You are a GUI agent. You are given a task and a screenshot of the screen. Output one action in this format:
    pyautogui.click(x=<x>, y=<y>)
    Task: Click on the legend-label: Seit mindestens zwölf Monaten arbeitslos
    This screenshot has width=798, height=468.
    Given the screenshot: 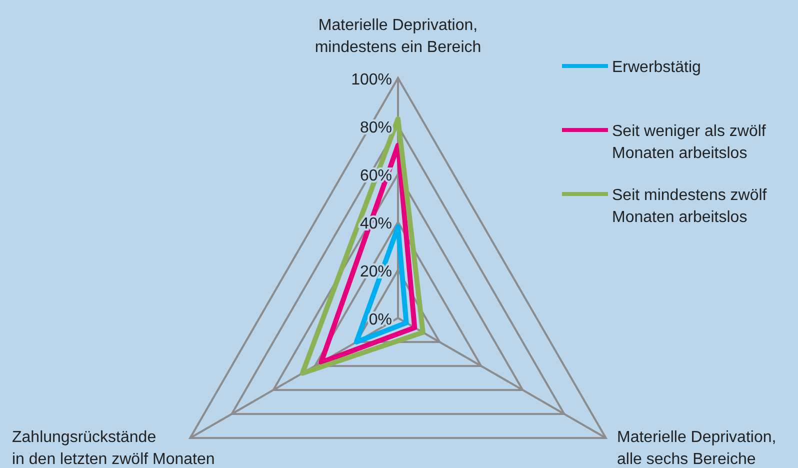 What is the action you would take?
    pyautogui.click(x=690, y=206)
    